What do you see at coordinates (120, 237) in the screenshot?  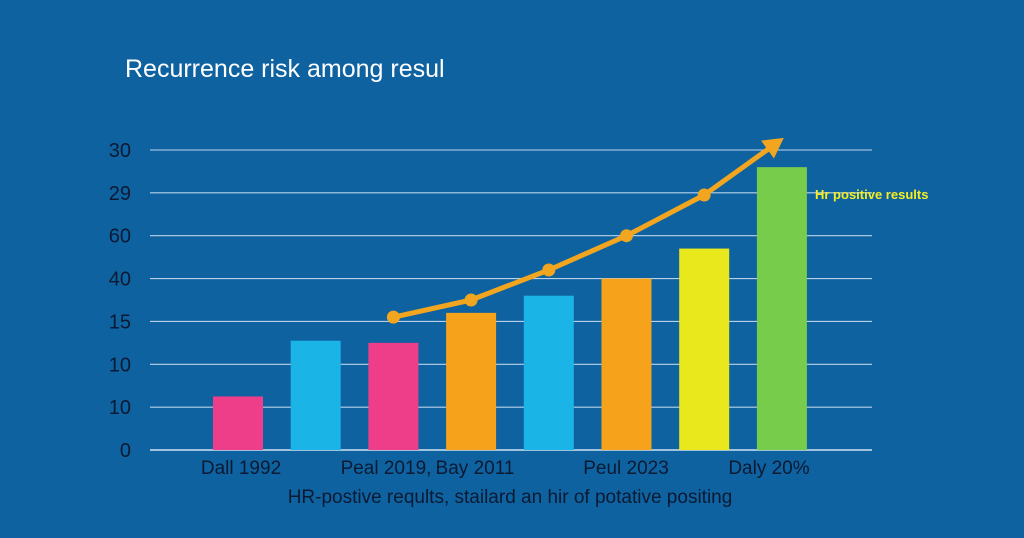 I see `y-tick-label: 60` at bounding box center [120, 237].